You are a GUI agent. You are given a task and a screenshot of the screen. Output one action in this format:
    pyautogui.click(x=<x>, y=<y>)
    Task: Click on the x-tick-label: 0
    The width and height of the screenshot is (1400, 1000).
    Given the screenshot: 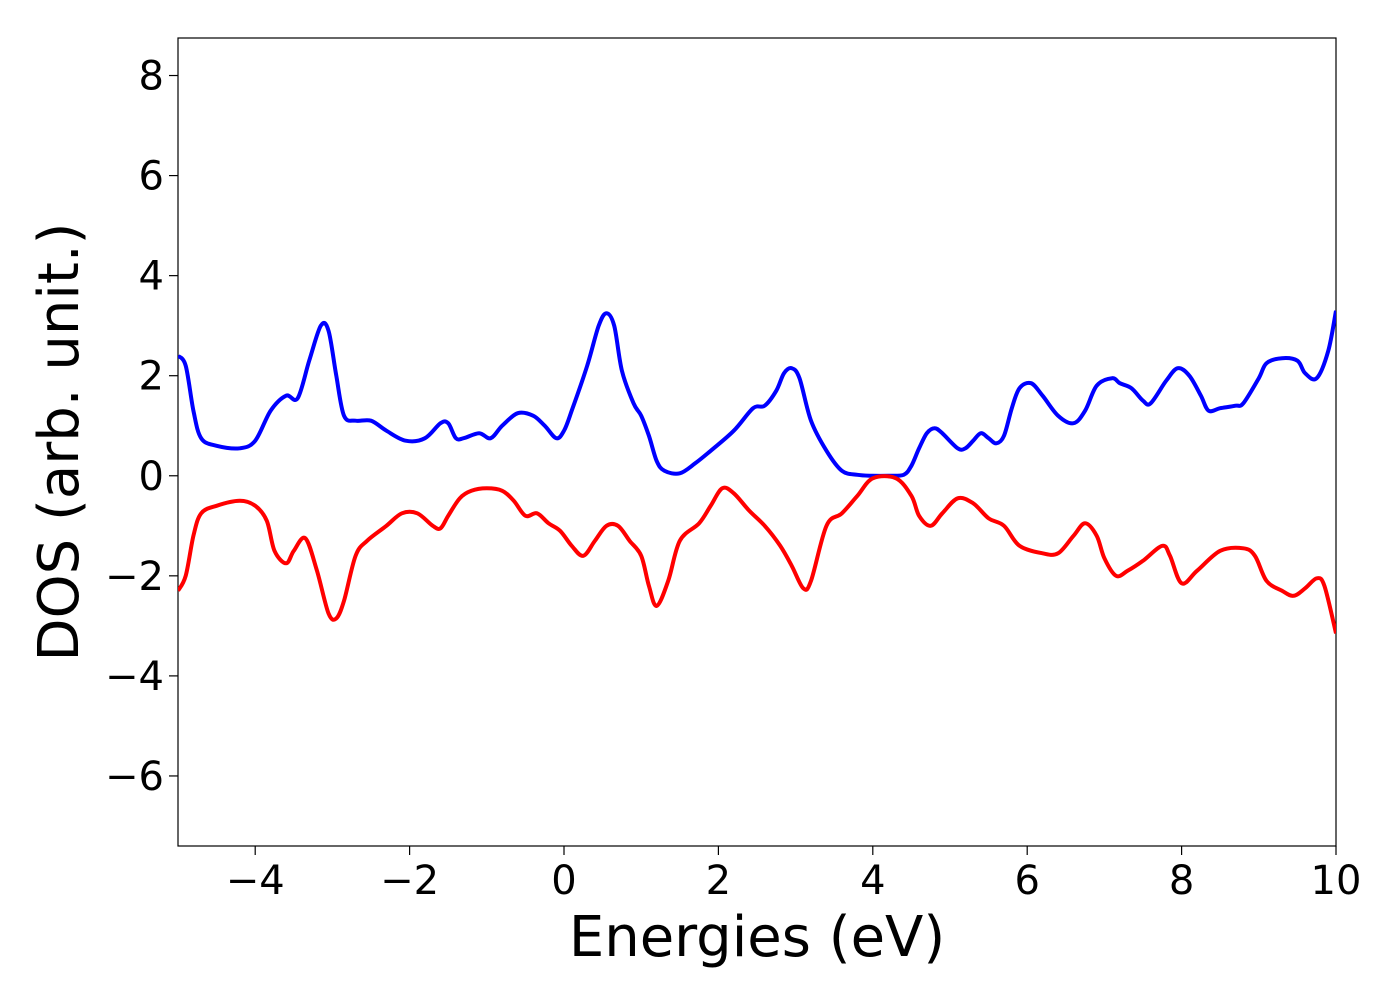 What is the action you would take?
    pyautogui.click(x=563, y=881)
    